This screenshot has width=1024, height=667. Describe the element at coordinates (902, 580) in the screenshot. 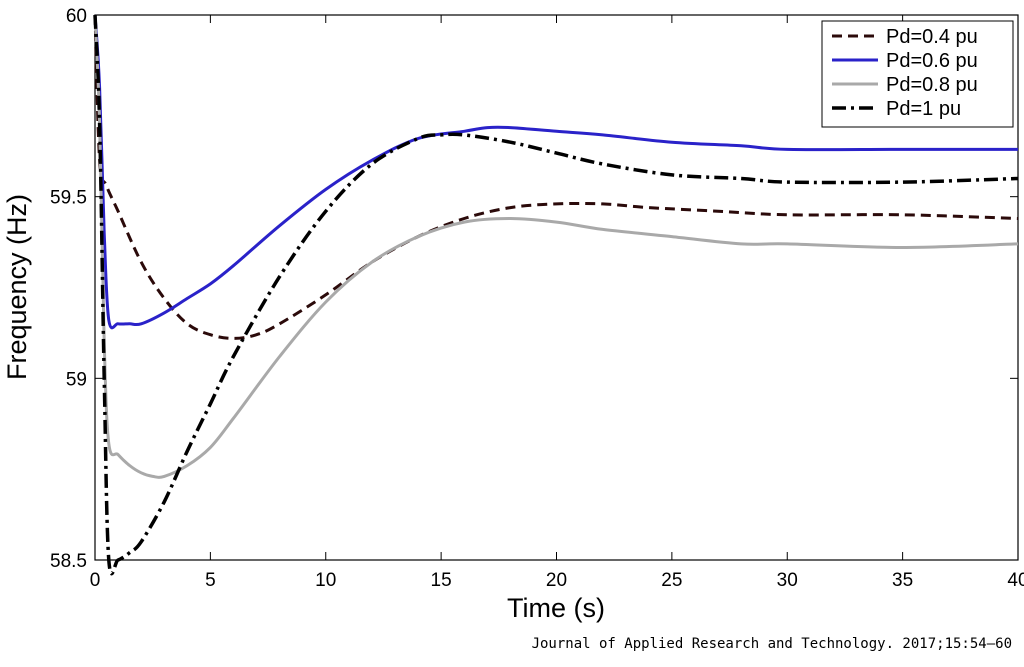

I see `x-tick-label: 35` at that location.